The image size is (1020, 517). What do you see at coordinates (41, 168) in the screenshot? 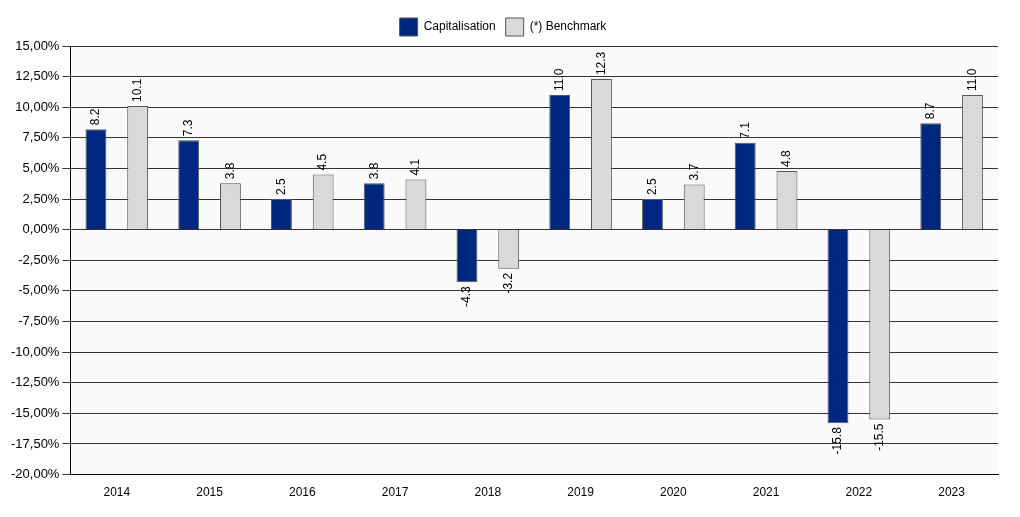
I see `y-tick-label: 5,00%` at bounding box center [41, 168].